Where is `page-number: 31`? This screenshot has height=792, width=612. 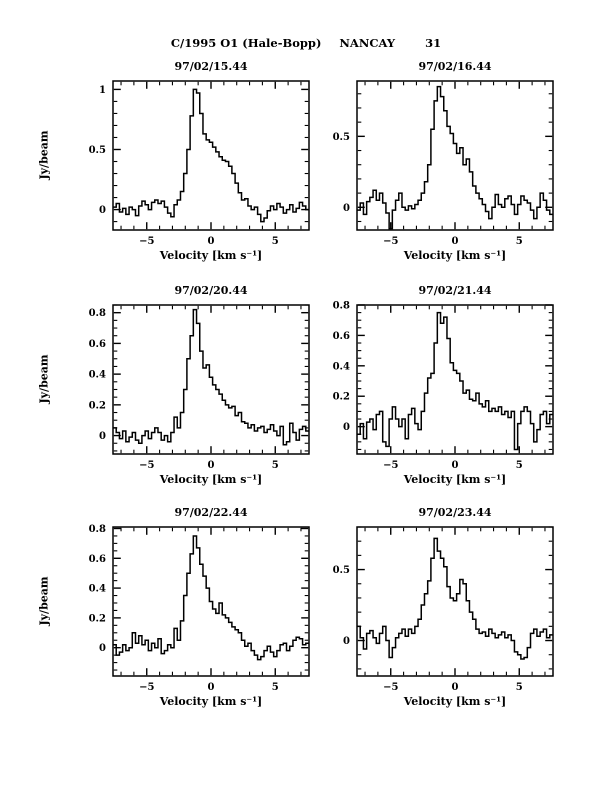 page-number: 31 is located at coordinates (433, 43).